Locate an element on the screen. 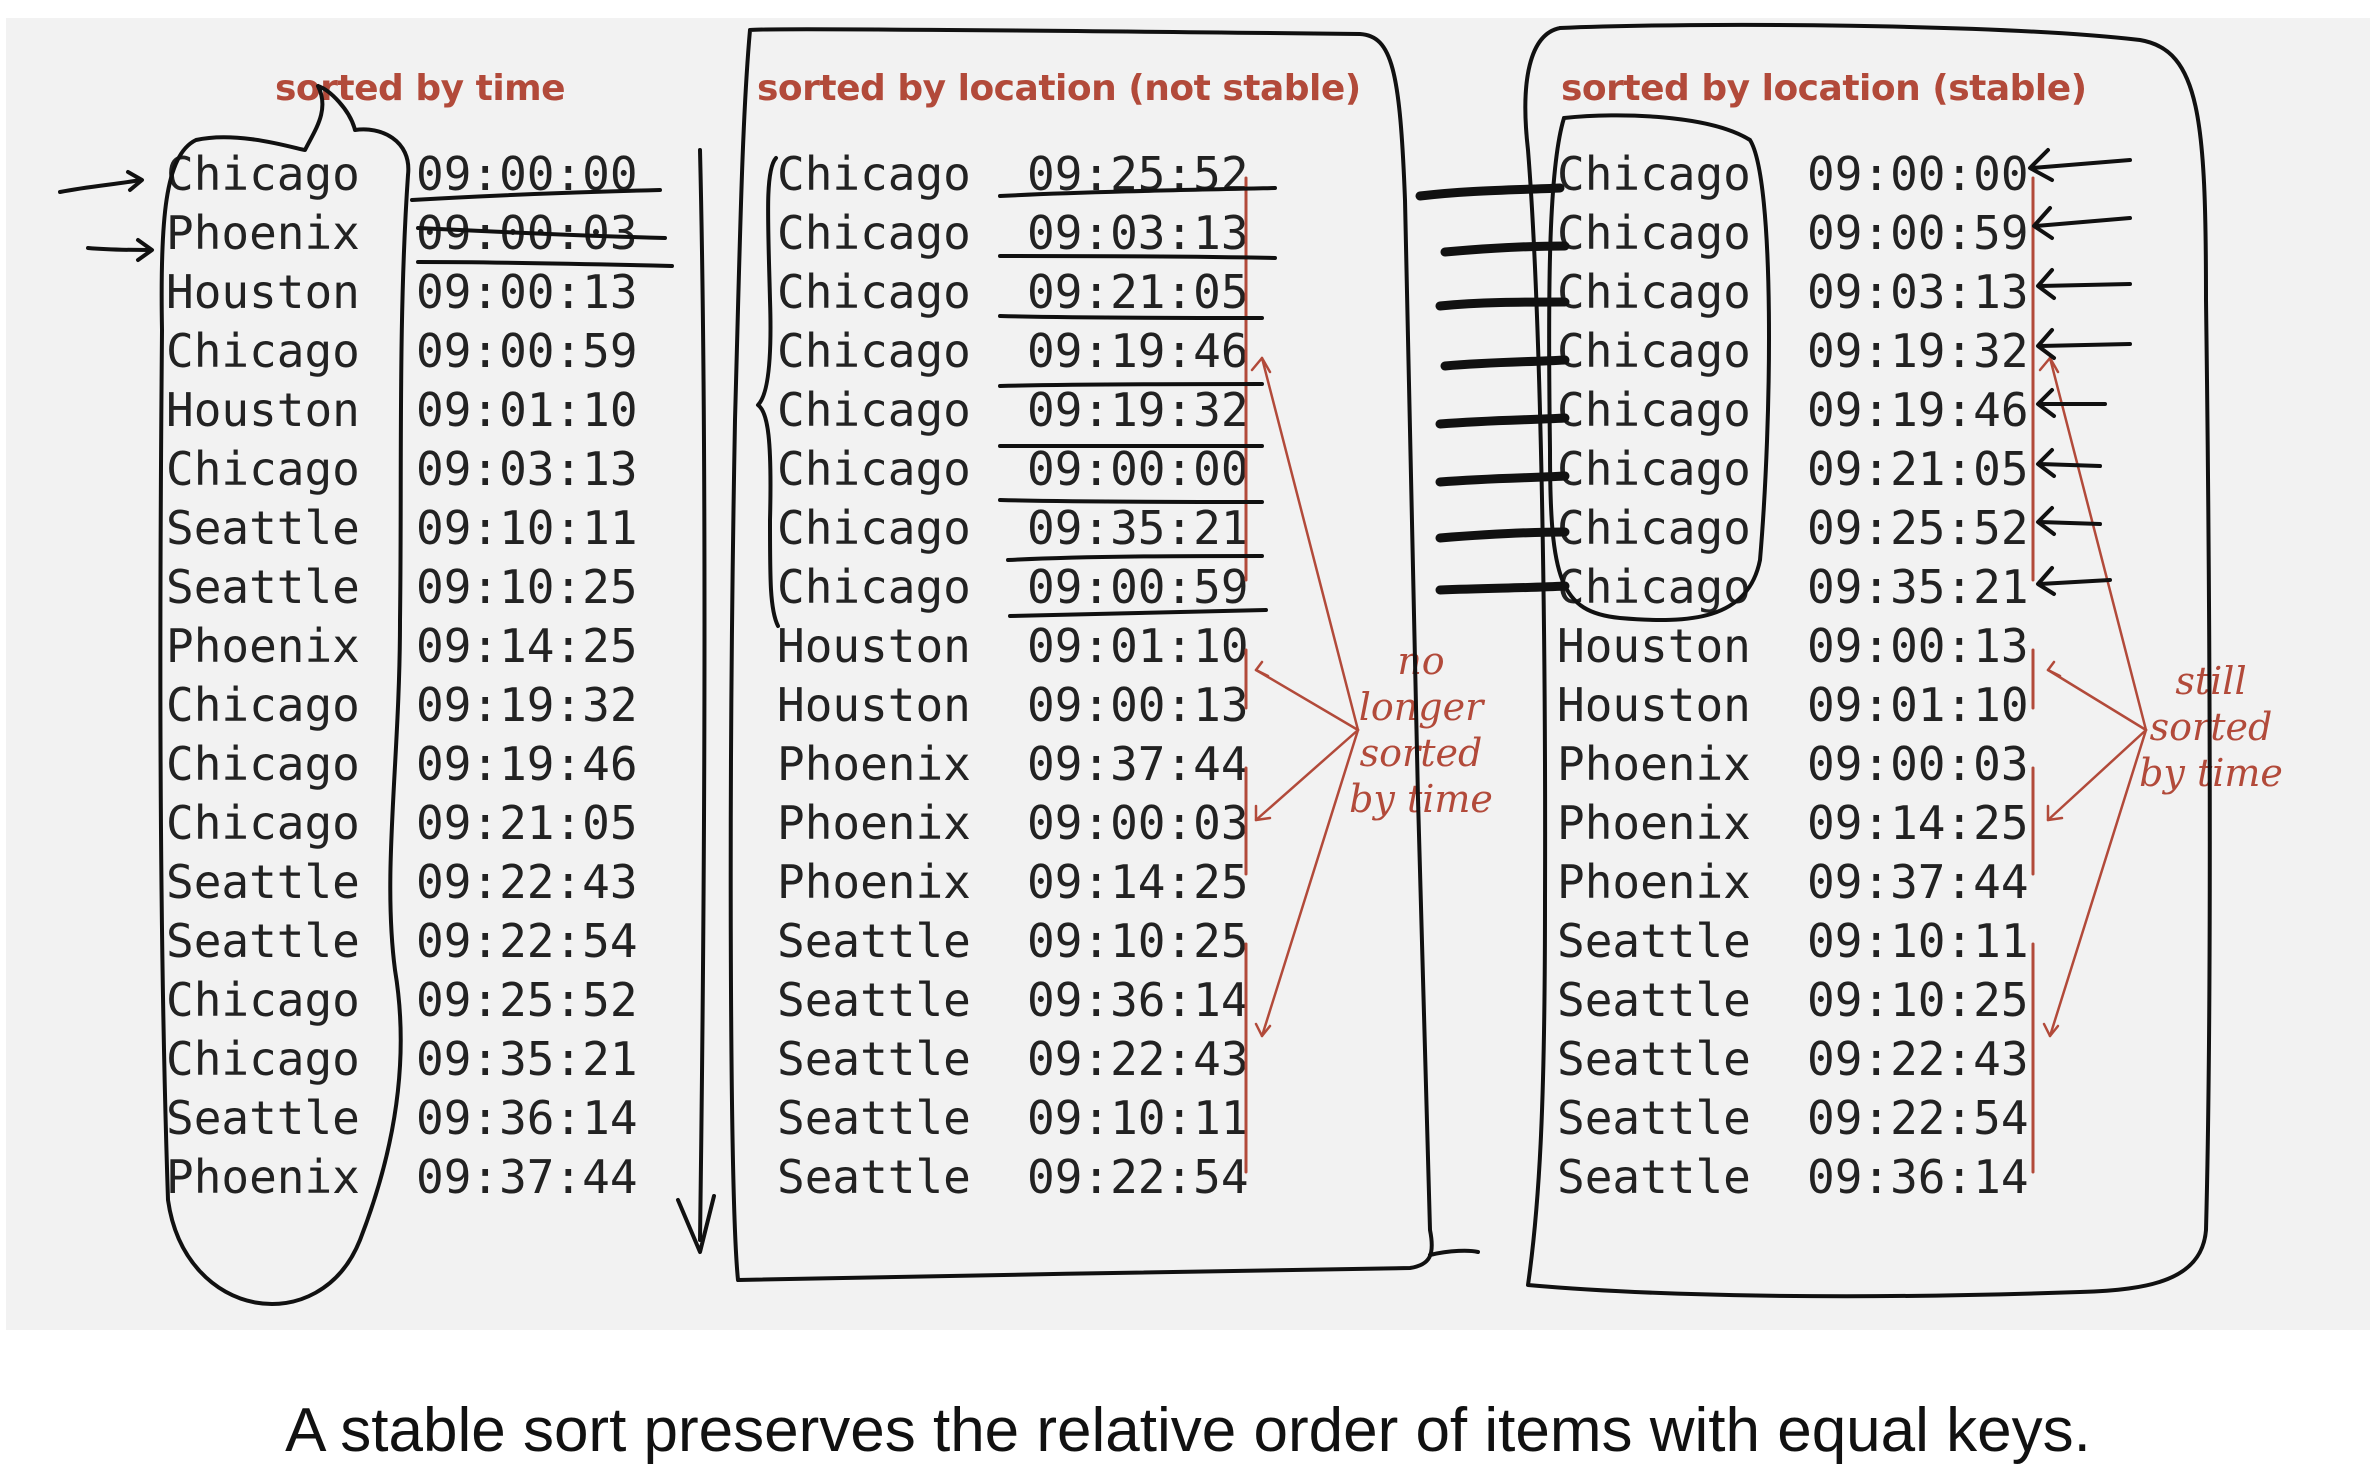  list-row: Phoenix 09:00:03 is located at coordinates (402, 233).